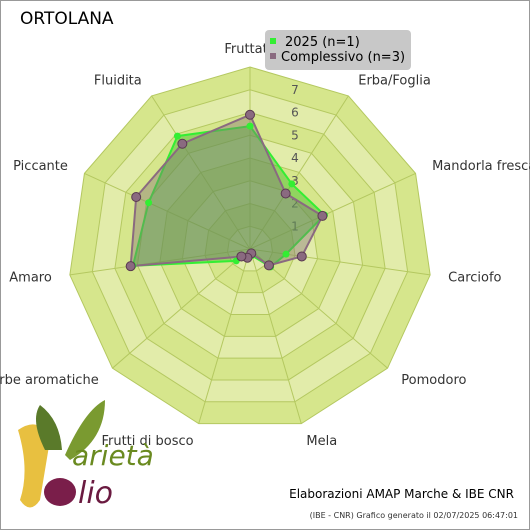 This screenshot has height=530, width=530. I want to click on axis-label: Fluidita, so click(118, 81).